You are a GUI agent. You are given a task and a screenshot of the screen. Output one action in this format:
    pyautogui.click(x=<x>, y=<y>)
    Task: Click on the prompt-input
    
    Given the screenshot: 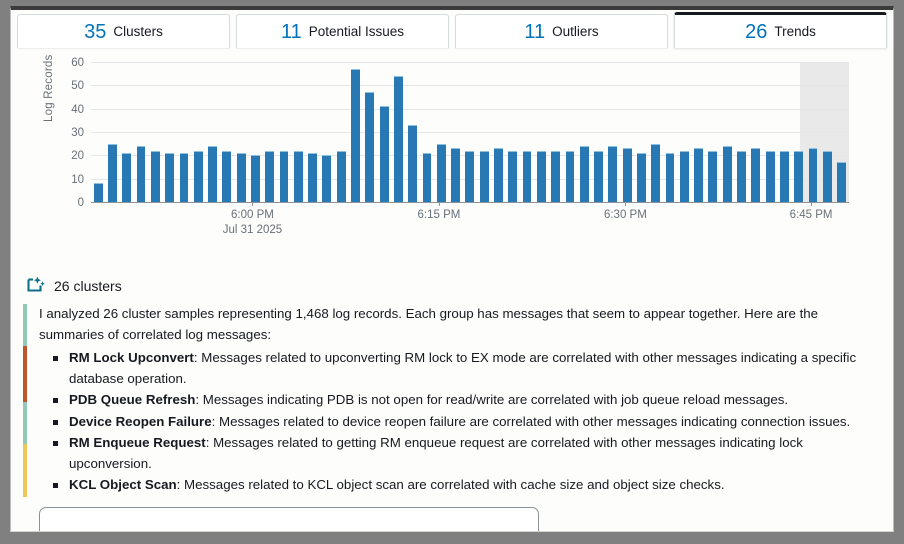 What is the action you would take?
    pyautogui.click(x=289, y=518)
    